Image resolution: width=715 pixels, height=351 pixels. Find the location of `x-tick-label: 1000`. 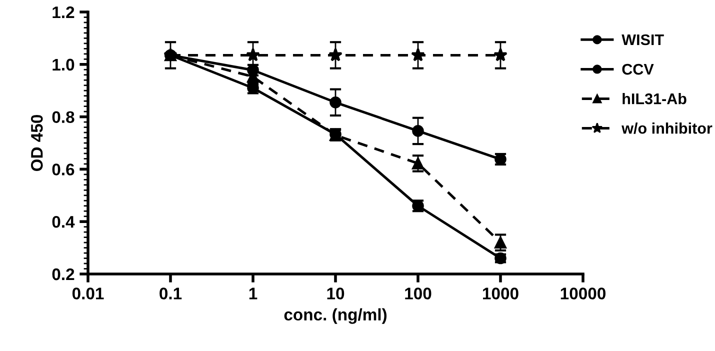

x-tick-label: 1000 is located at coordinates (500, 294).